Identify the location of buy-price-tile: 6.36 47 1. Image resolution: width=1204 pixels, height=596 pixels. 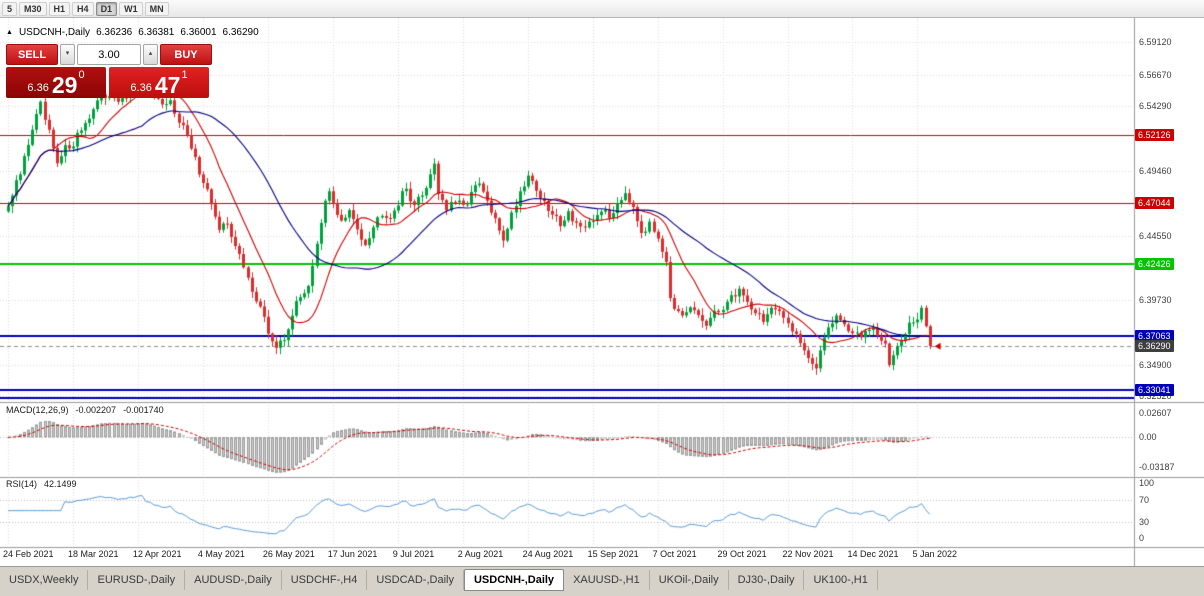
(159, 82).